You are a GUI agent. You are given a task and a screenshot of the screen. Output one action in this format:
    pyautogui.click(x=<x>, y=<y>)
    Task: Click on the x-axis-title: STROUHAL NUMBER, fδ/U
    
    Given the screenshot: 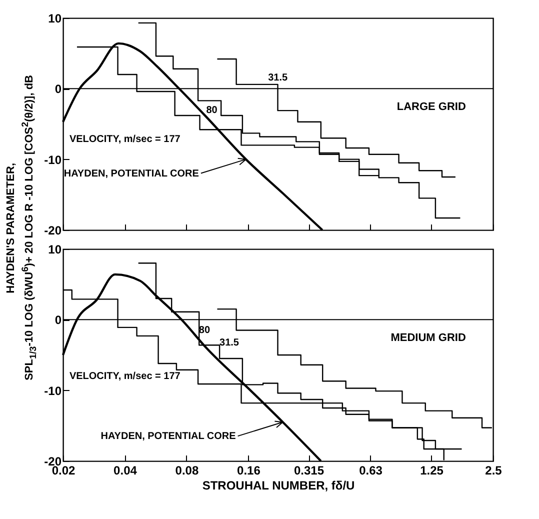 What is the action you would take?
    pyautogui.click(x=278, y=485)
    